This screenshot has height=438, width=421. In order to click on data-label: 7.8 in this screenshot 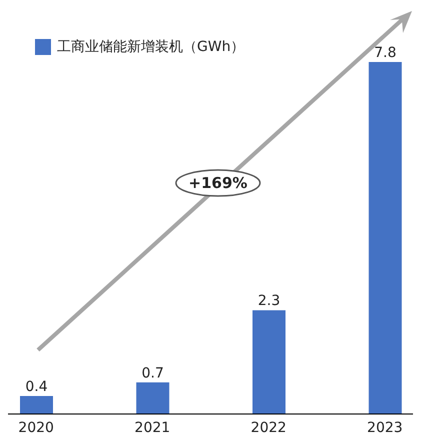, I will do `click(385, 53)`.